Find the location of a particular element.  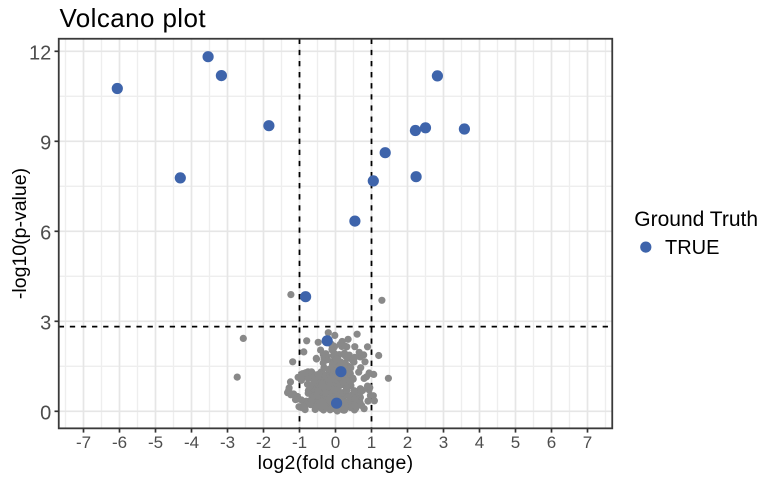

svg-text: 7 is located at coordinates (587, 442).